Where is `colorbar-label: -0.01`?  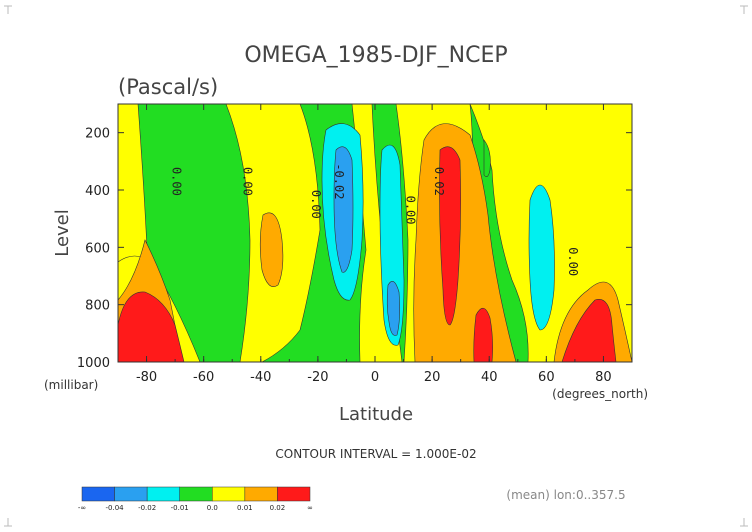
colorbar-label: -0.01 is located at coordinates (180, 508).